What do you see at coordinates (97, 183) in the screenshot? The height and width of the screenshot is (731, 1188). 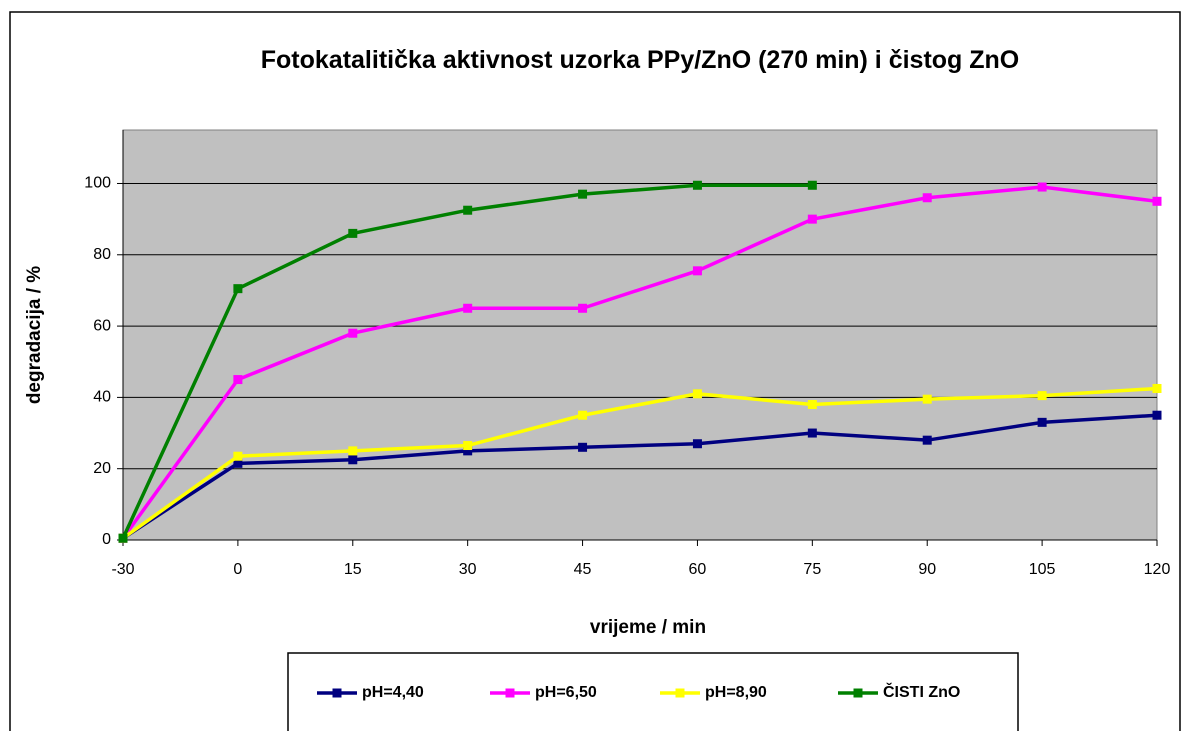 I see `y-tick-label: 100` at bounding box center [97, 183].